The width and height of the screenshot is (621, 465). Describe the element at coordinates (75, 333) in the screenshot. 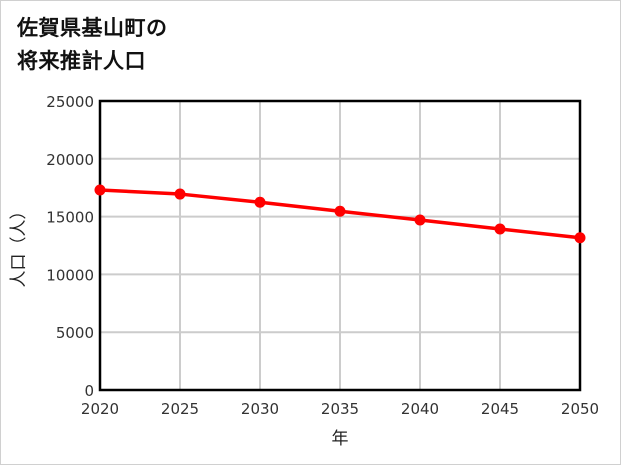

I see `y-tick-label: 5000` at that location.